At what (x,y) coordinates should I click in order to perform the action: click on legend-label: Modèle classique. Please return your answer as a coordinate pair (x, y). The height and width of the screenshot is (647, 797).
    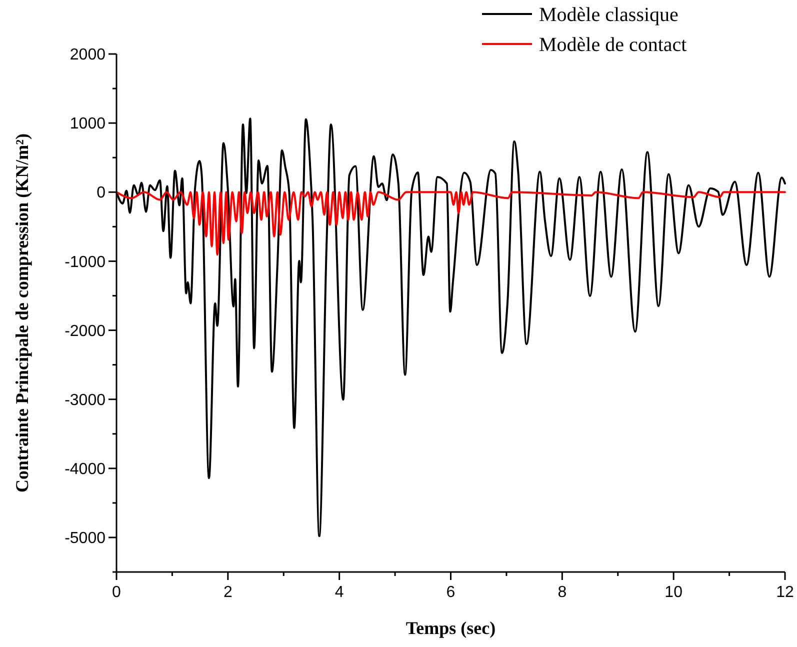
    Looking at the image, I should click on (609, 15).